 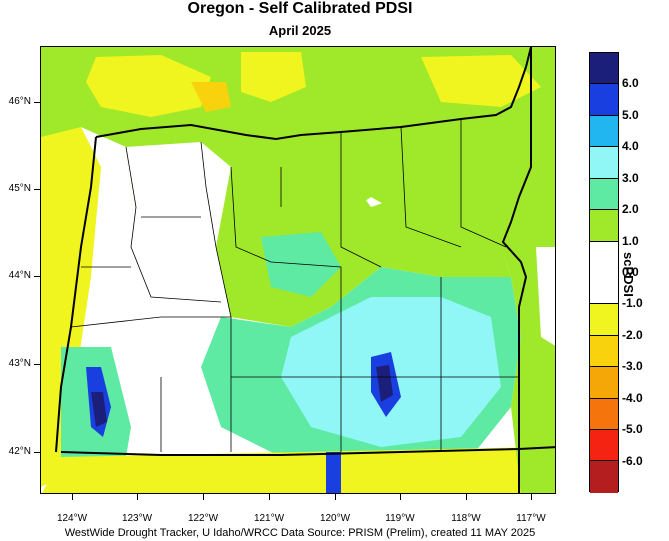 I want to click on zone-south-blue, so click(x=333, y=472).